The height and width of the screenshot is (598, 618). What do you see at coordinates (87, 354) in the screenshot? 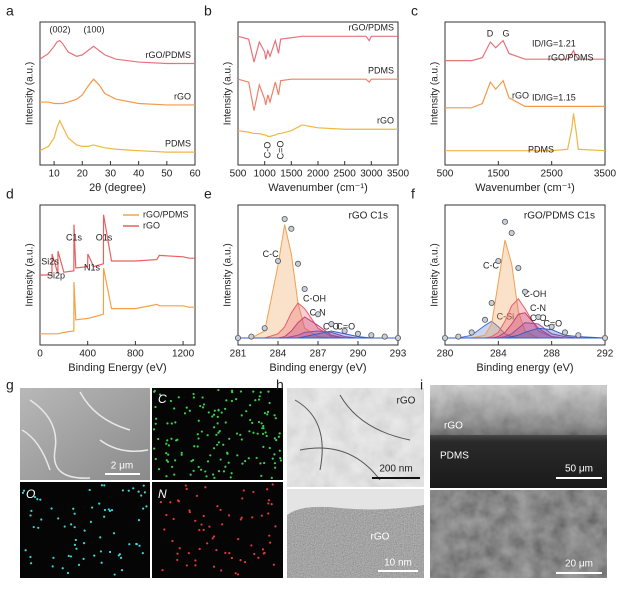
I see `x-tick-label: 400` at bounding box center [87, 354].